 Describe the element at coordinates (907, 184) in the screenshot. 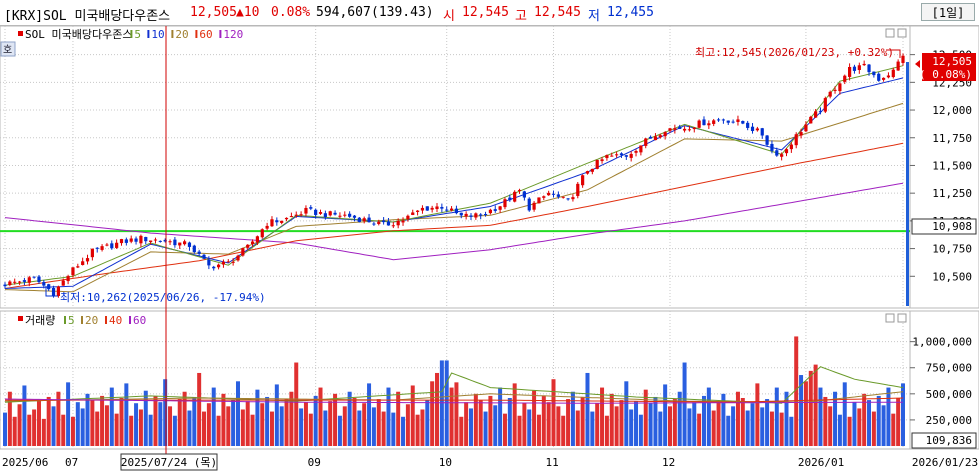

I see `range-indicator-bar` at that location.